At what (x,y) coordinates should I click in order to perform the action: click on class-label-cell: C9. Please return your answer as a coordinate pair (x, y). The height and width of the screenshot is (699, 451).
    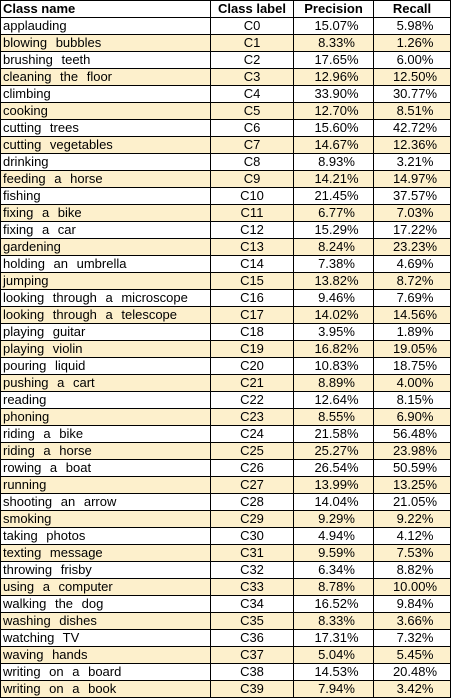
    Looking at the image, I should click on (252, 179).